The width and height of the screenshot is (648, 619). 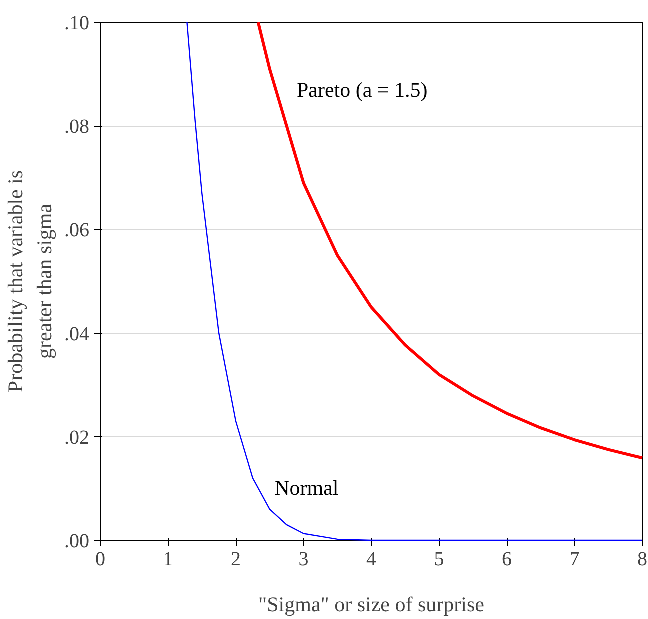 I want to click on y-tick-label: .08, so click(x=77, y=127).